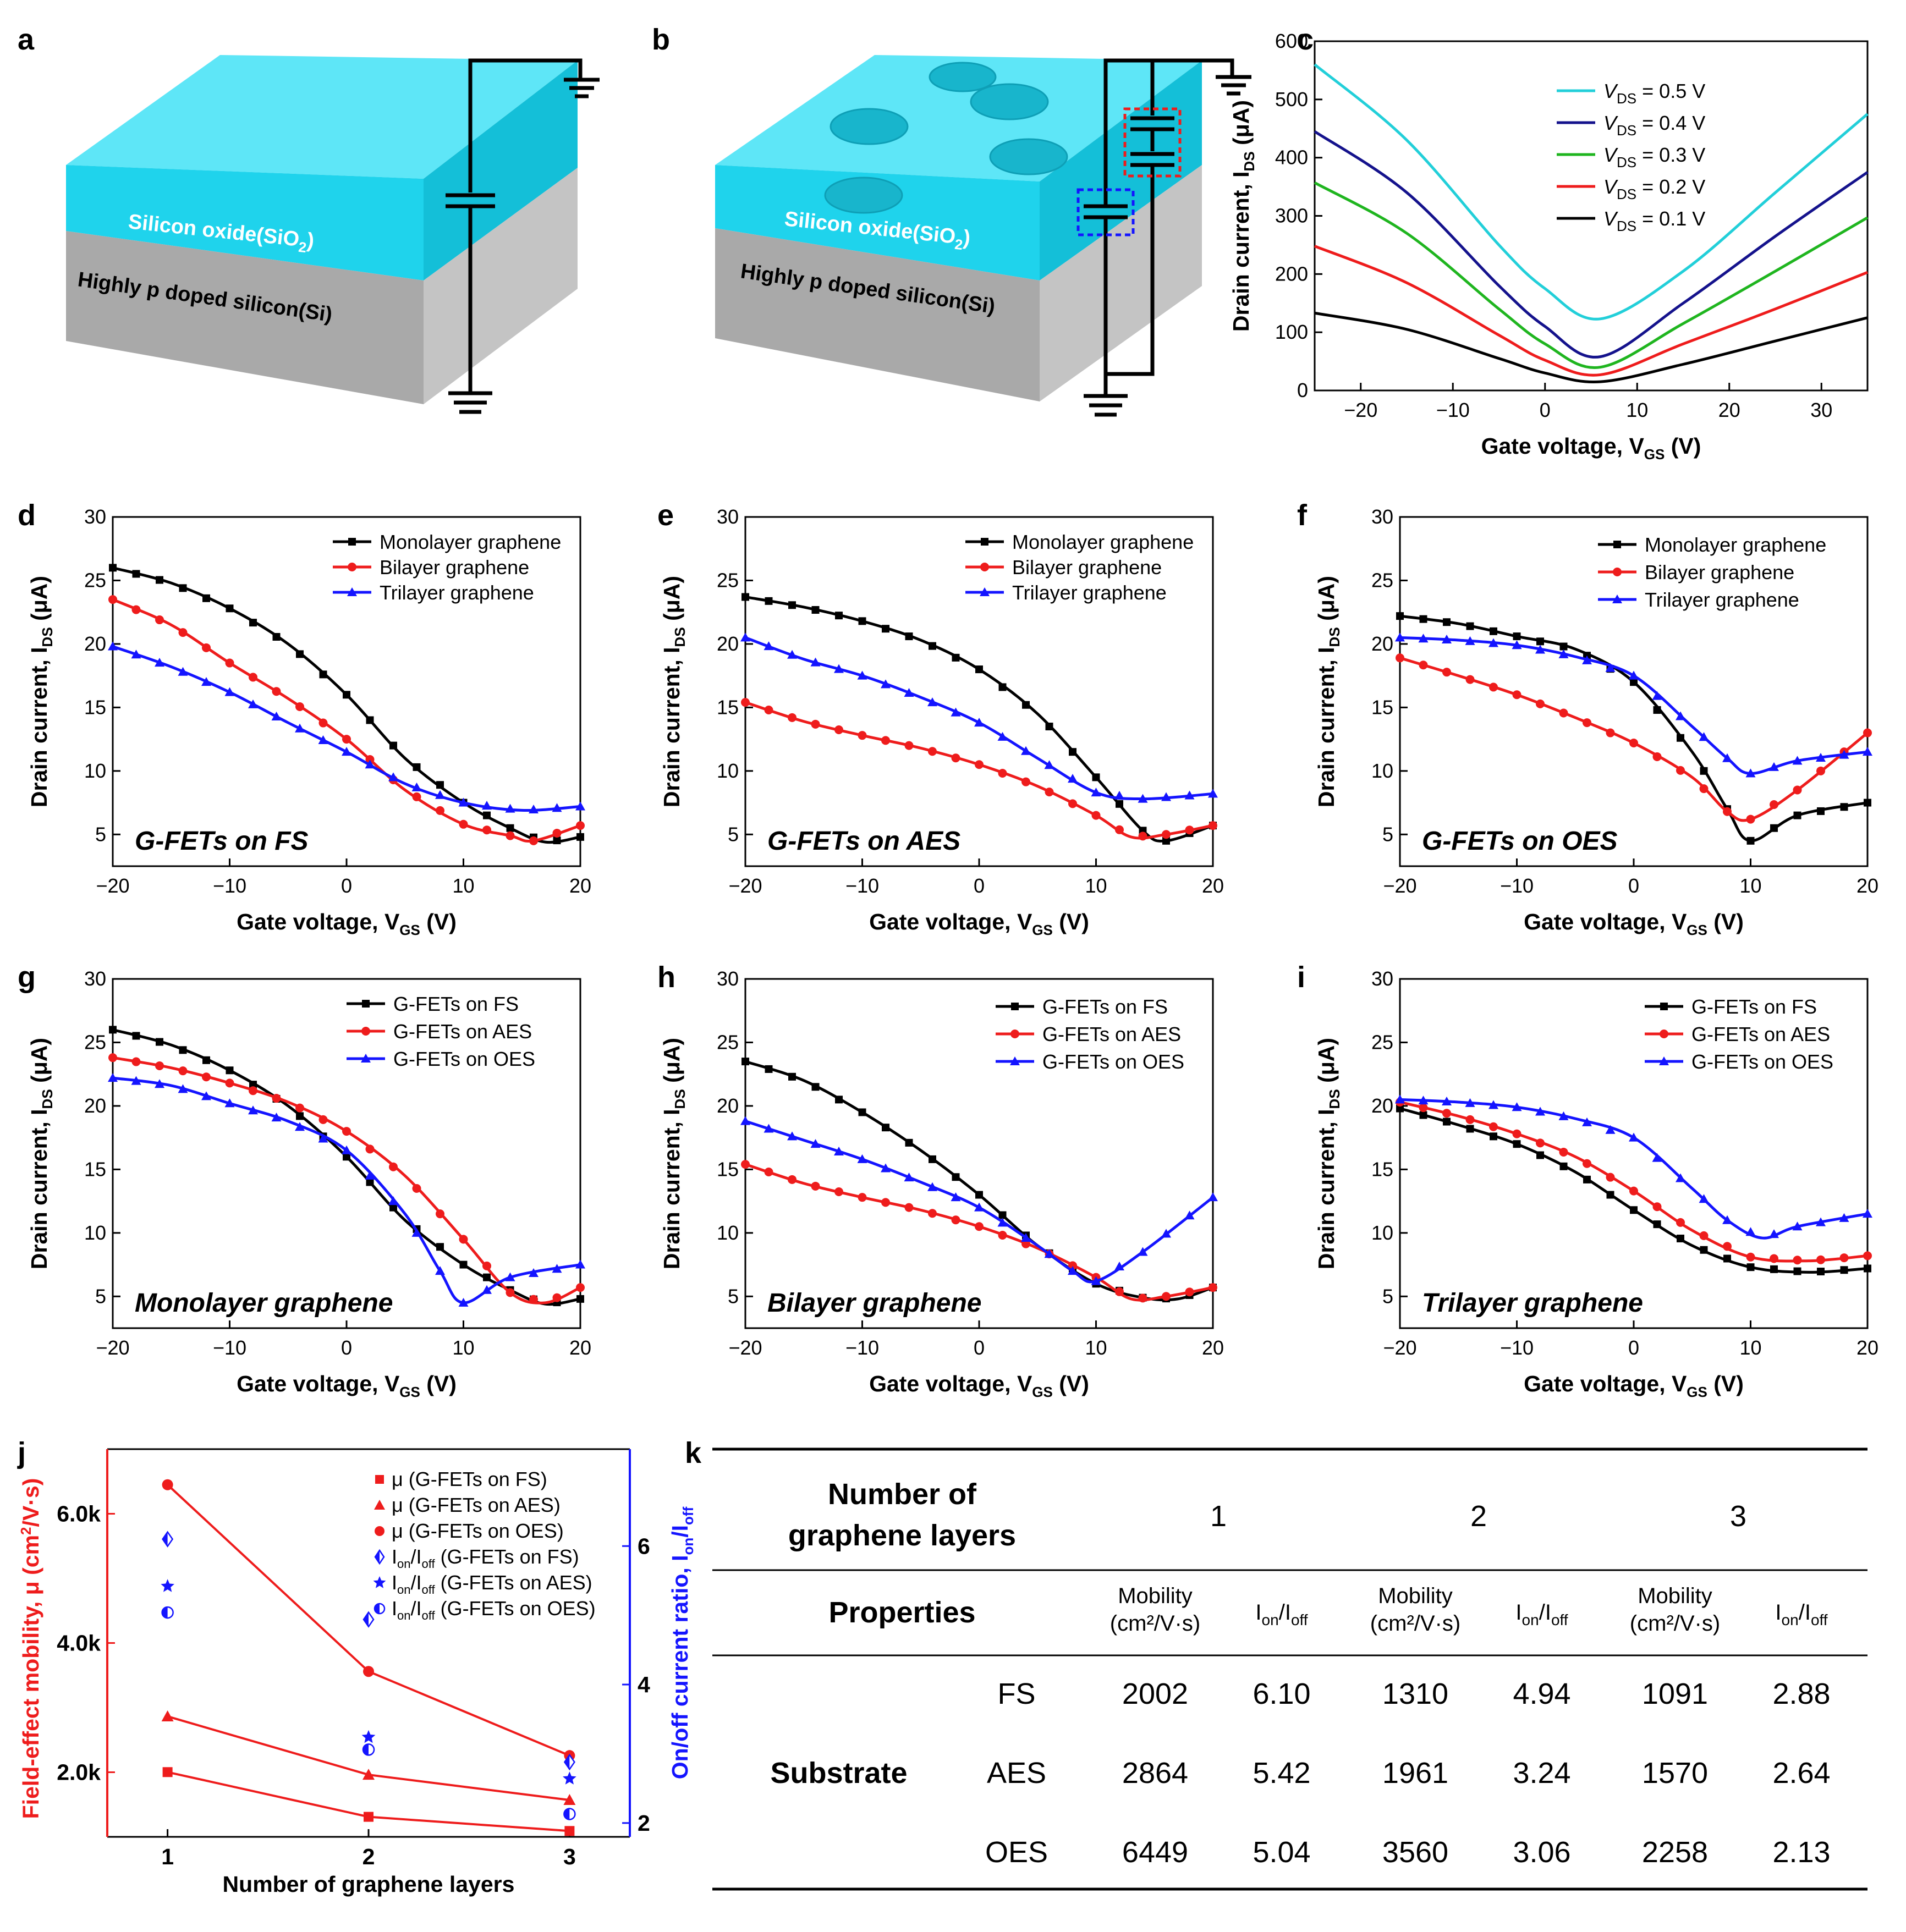 This screenshot has width=1906, height=1932. Describe the element at coordinates (958, 118) in the screenshot. I see `oxide-top-b` at that location.